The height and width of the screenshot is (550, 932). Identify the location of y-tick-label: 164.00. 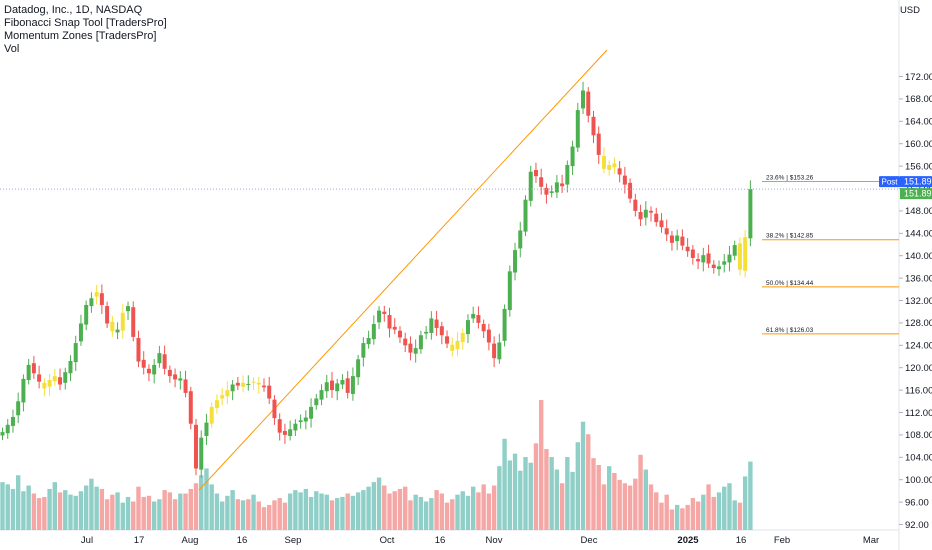
(918, 122).